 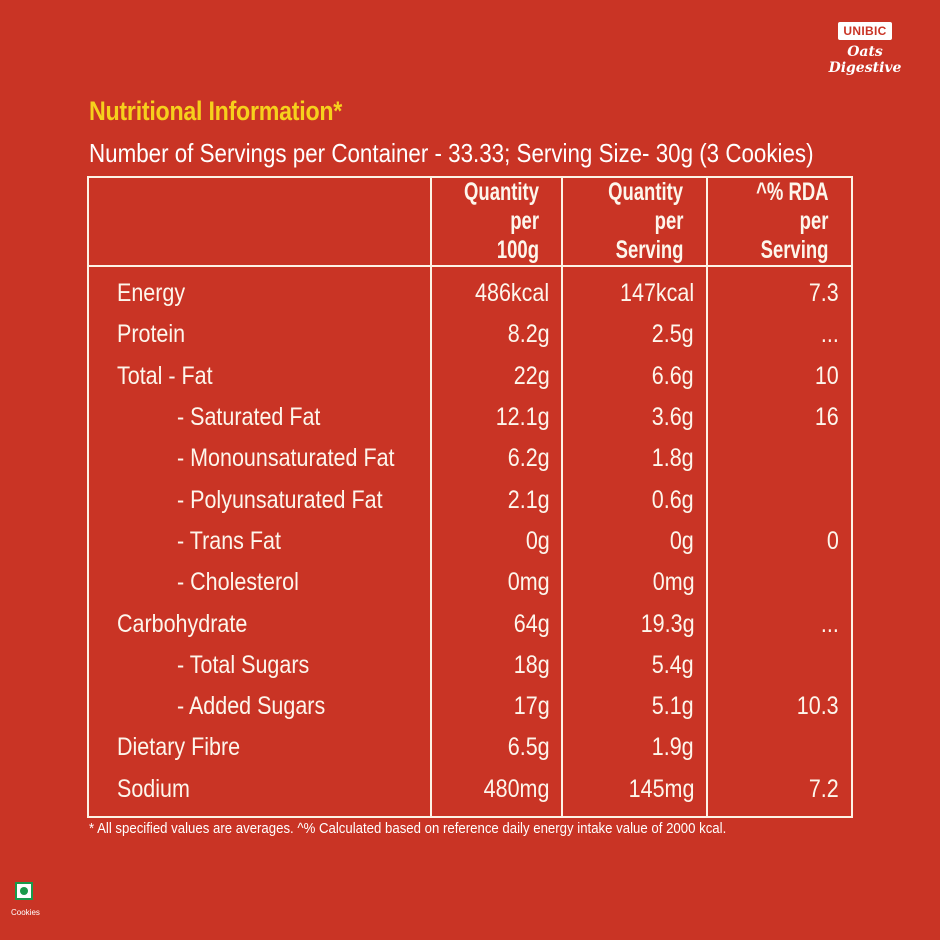 What do you see at coordinates (865, 60) in the screenshot?
I see `product-name: Oats Digestive` at bounding box center [865, 60].